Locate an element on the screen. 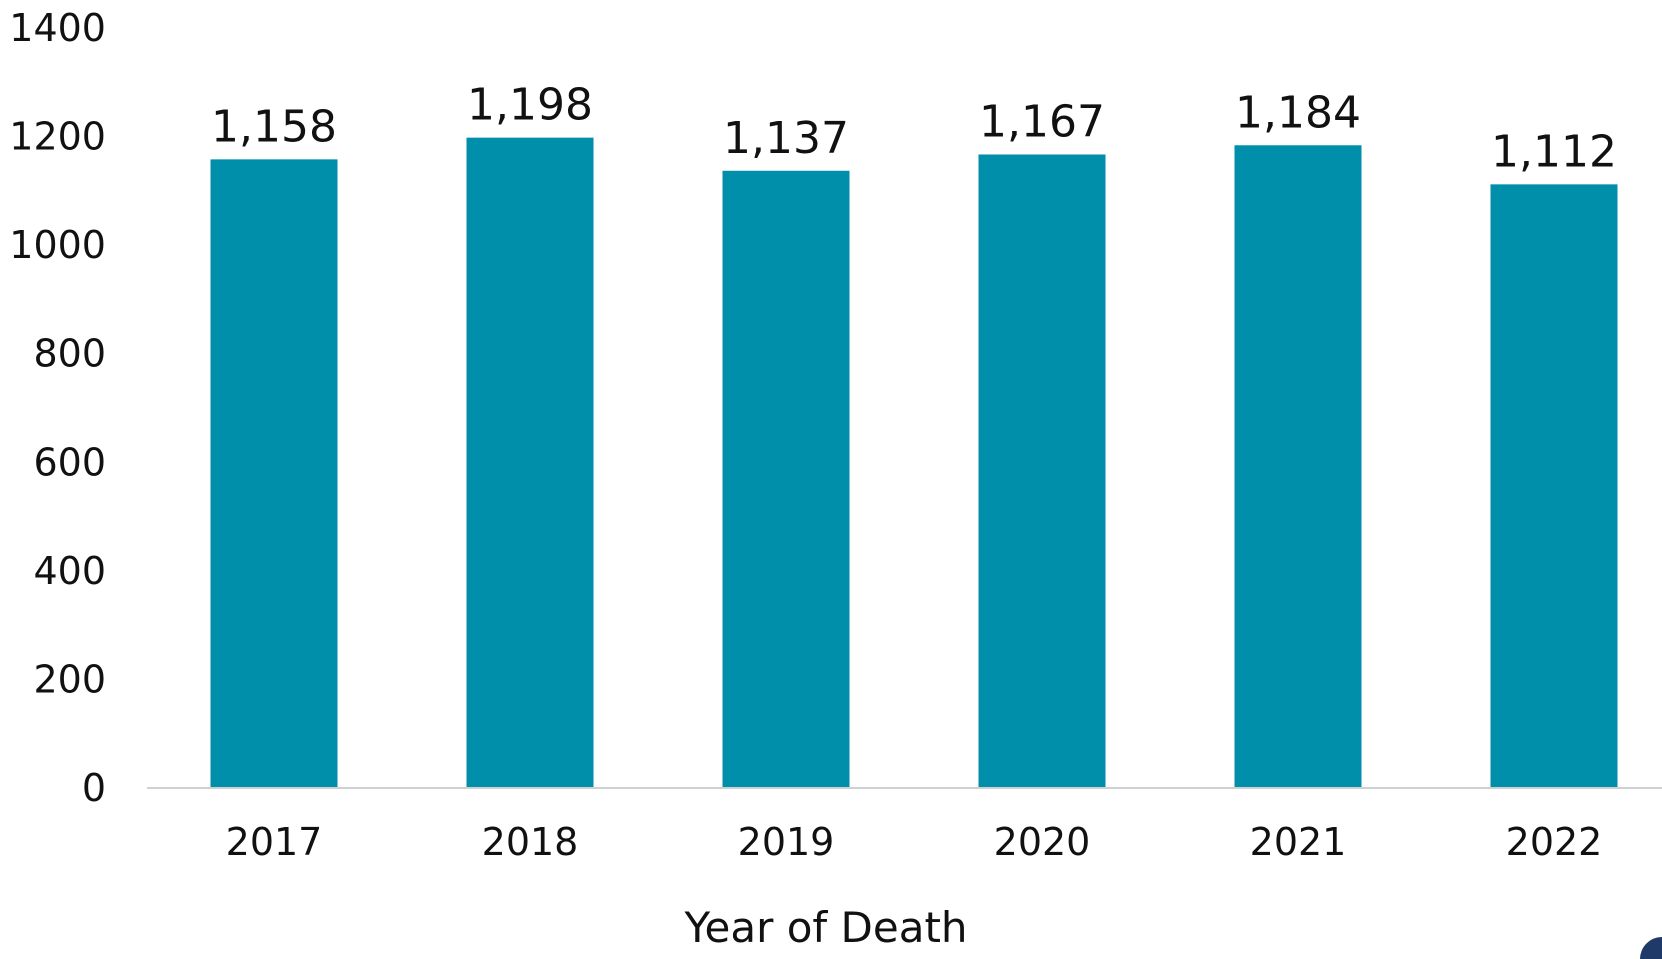  data-label-2020: 1,167 is located at coordinates (1042, 121).